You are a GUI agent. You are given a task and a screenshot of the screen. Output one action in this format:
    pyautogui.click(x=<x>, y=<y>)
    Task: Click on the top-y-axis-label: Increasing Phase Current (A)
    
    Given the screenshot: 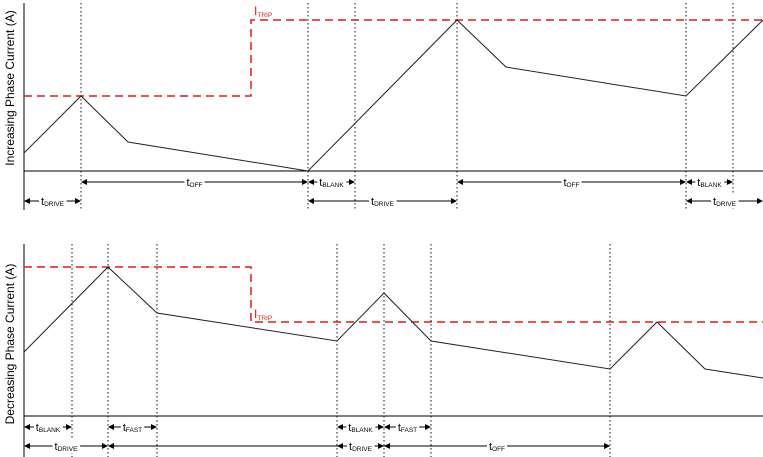 What is the action you would take?
    pyautogui.click(x=10, y=87)
    